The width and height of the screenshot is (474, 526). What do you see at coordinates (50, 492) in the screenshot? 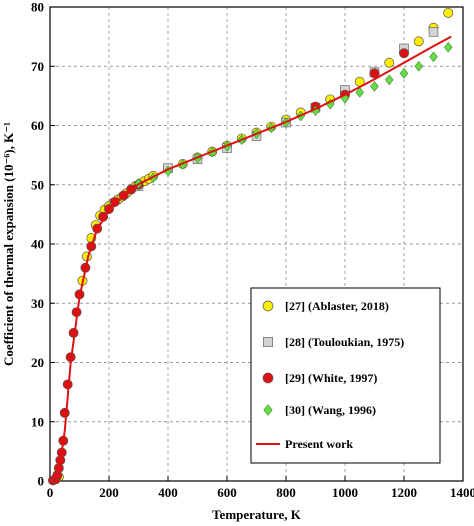
I see `x-tick-label: 0` at bounding box center [50, 492].